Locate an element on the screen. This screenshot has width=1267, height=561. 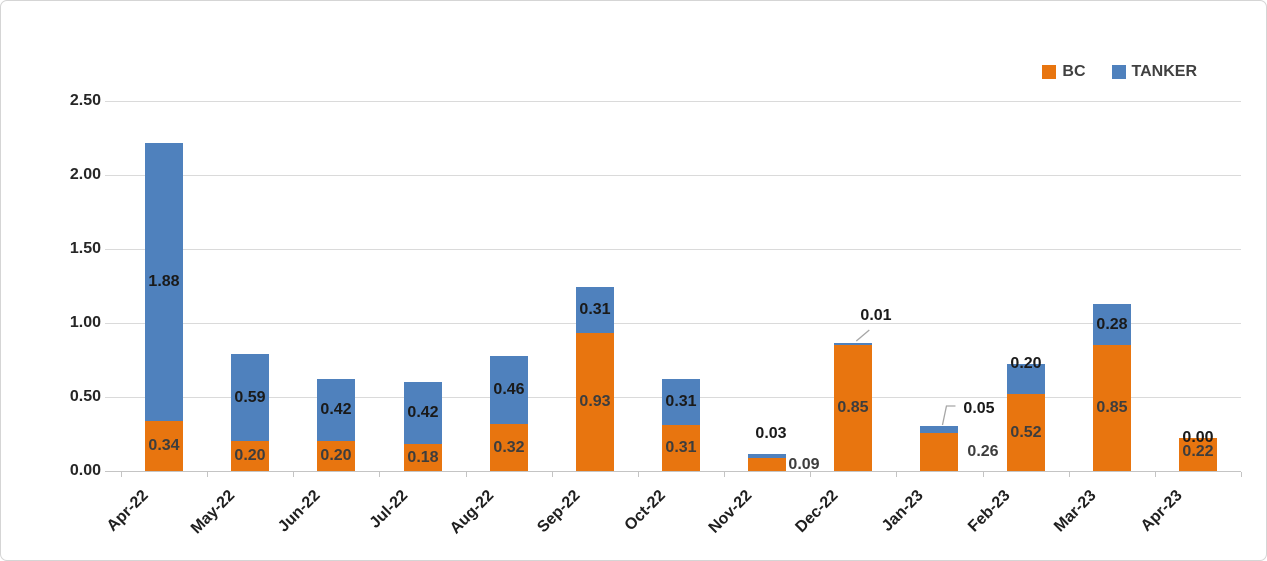
tanker-swatch-icon is located at coordinates (1118, 72).